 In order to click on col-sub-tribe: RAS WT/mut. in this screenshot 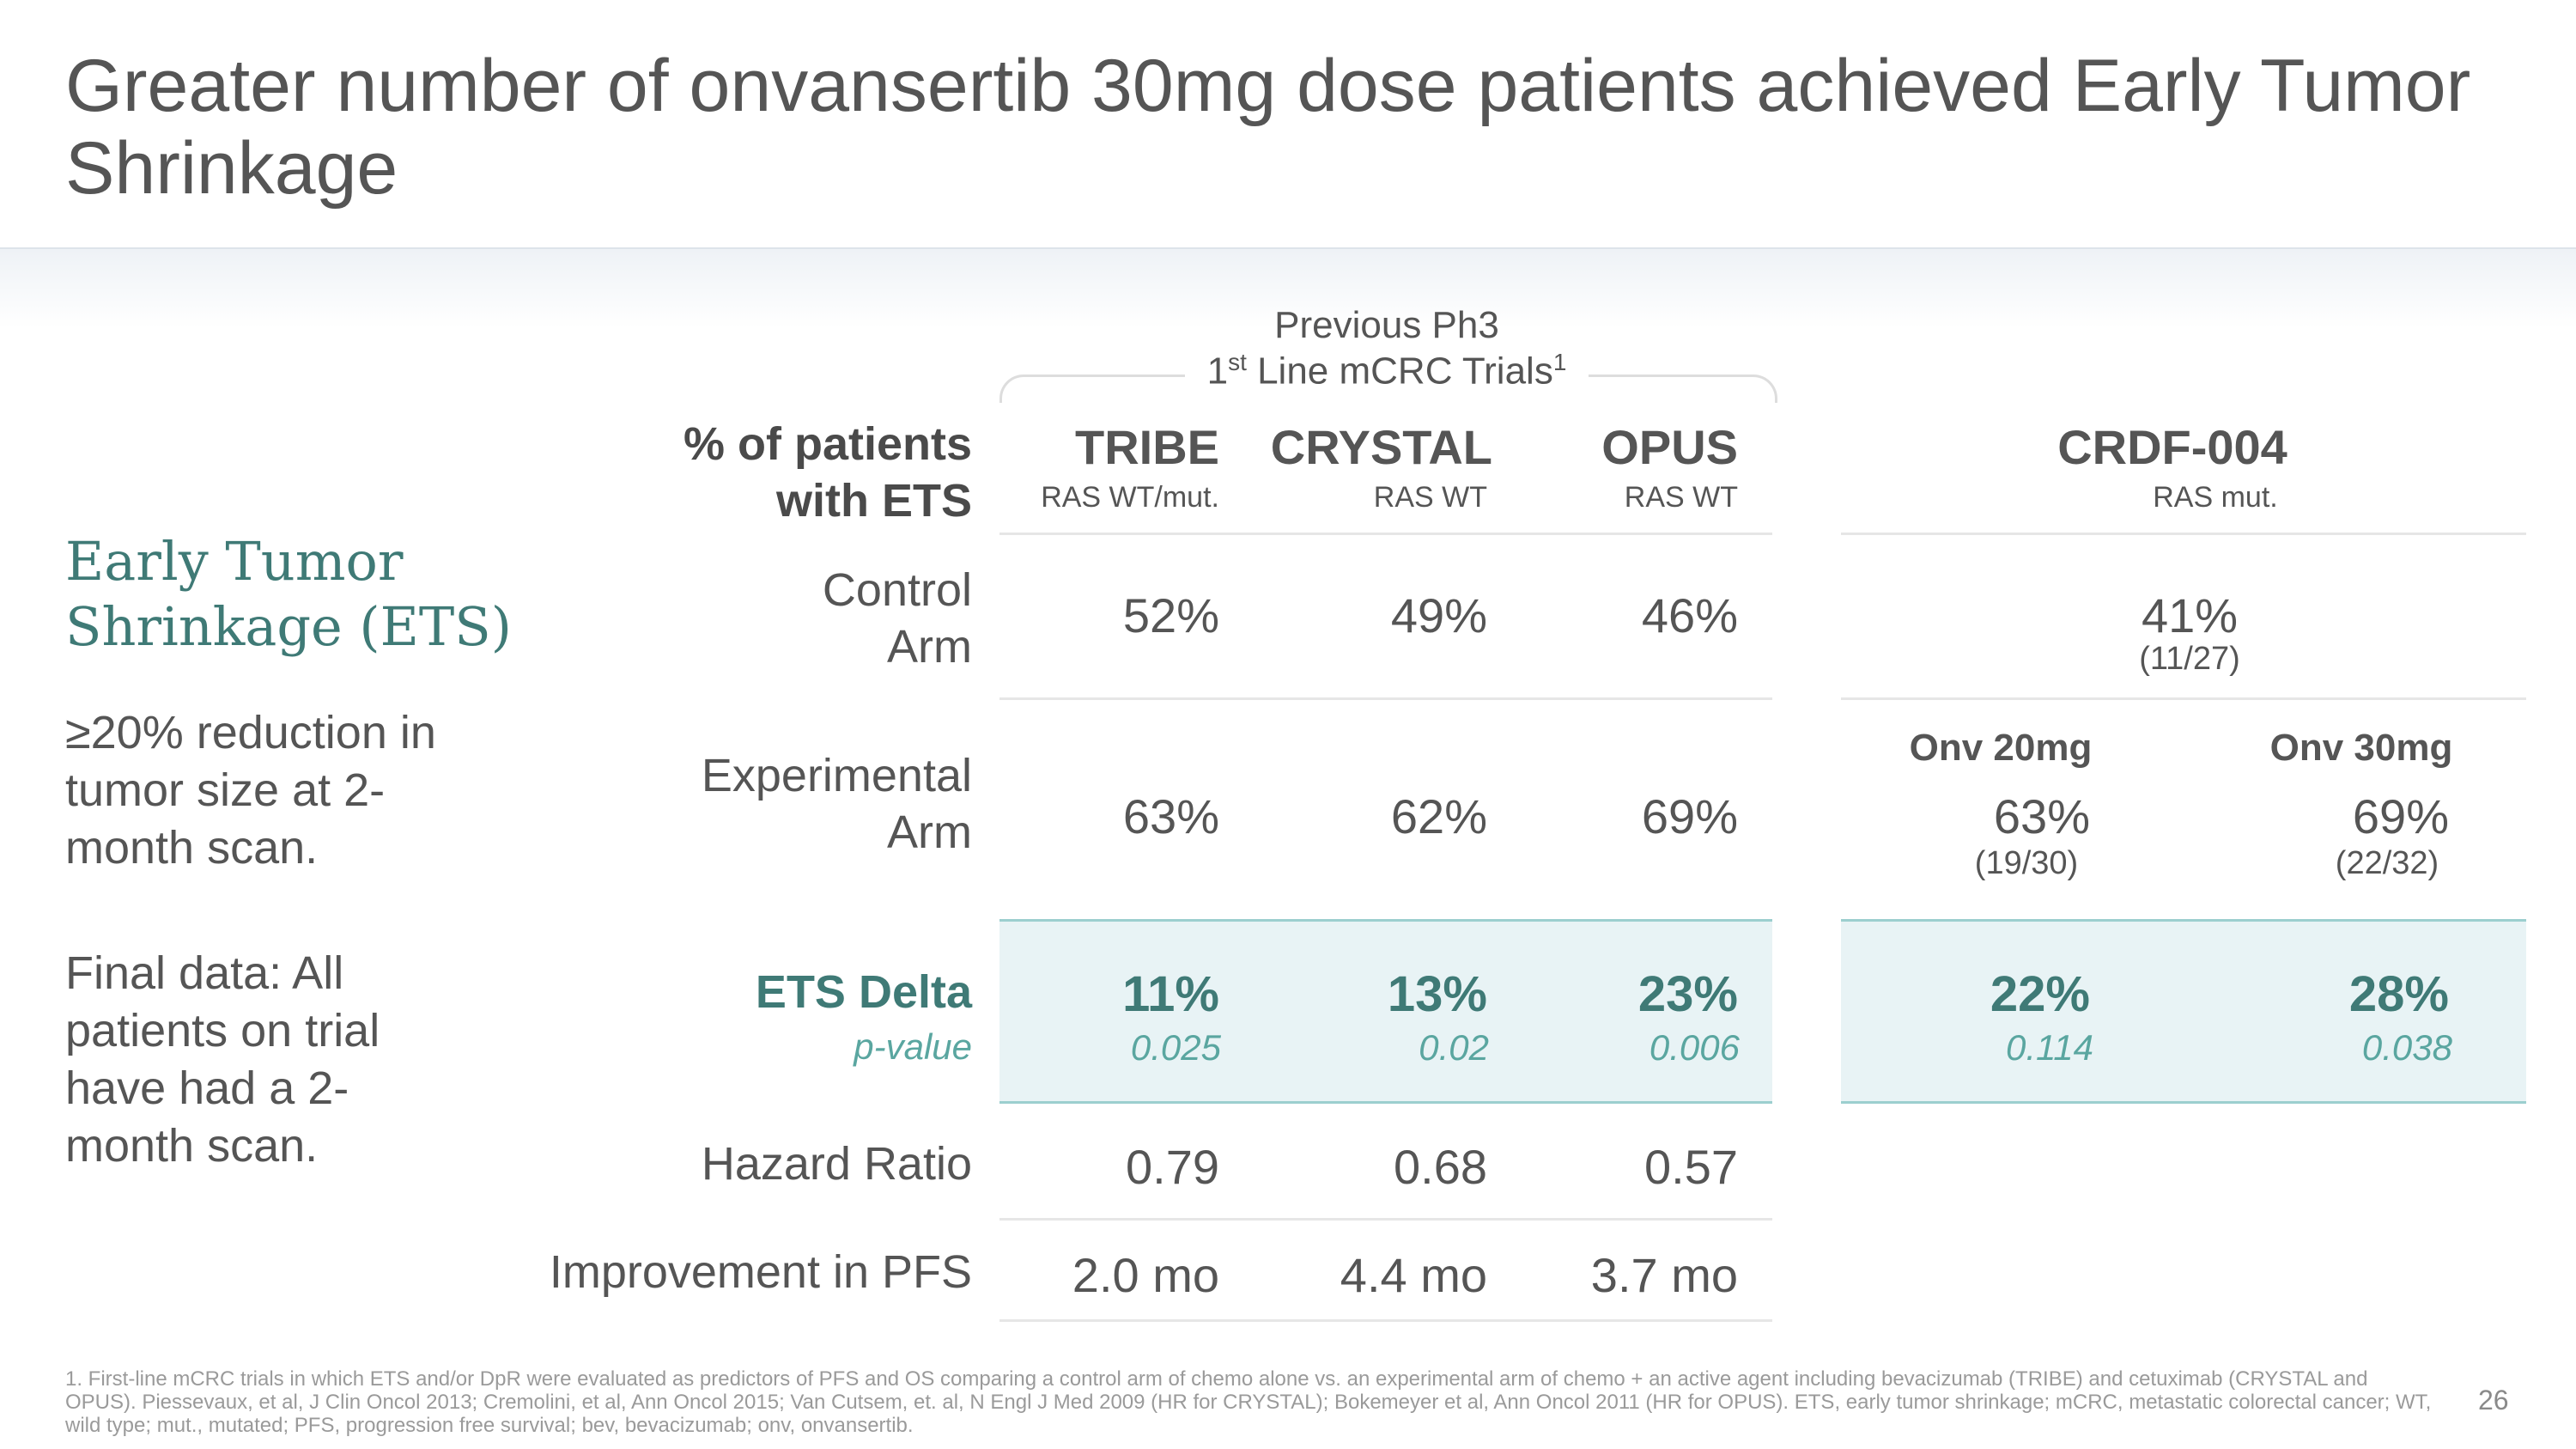, I will do `click(1130, 497)`.